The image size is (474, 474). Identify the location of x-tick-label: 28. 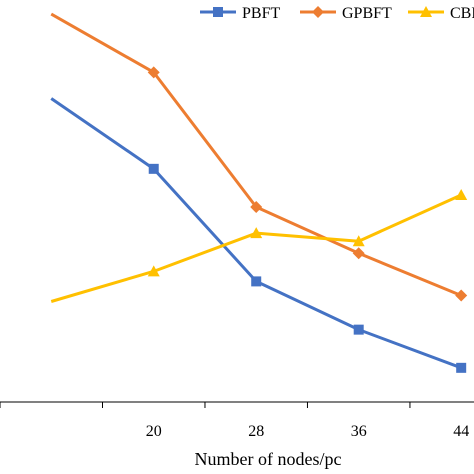
(256, 431).